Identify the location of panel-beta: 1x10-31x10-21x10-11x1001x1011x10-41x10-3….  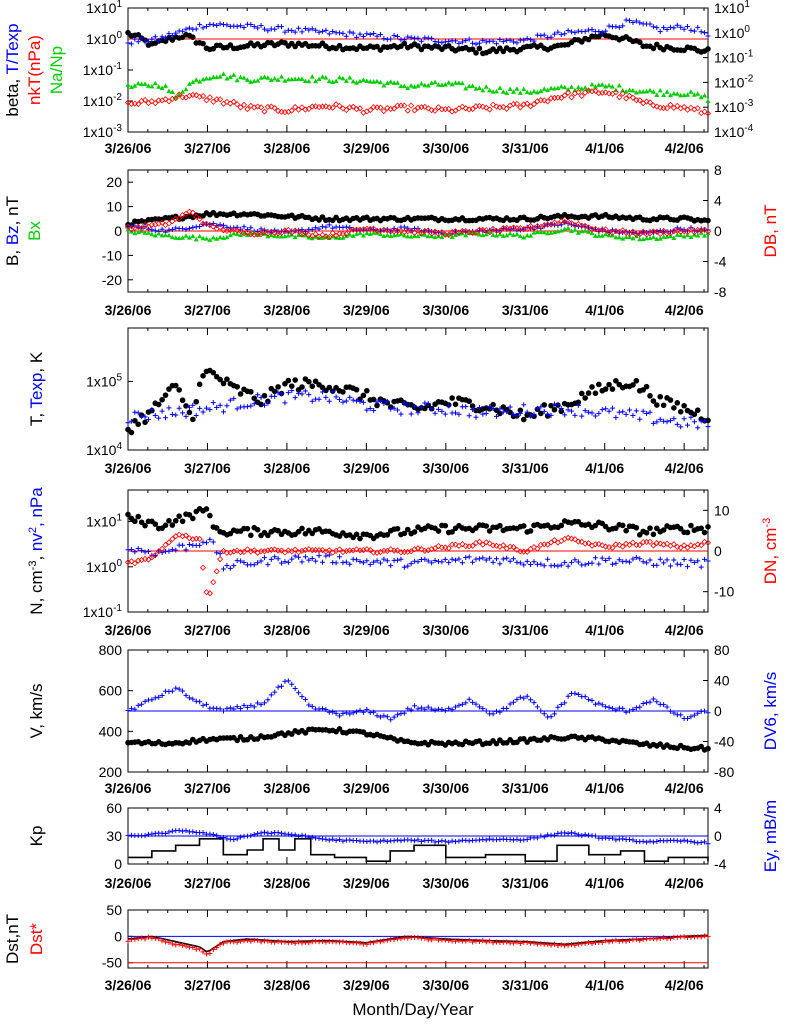
(378, 78).